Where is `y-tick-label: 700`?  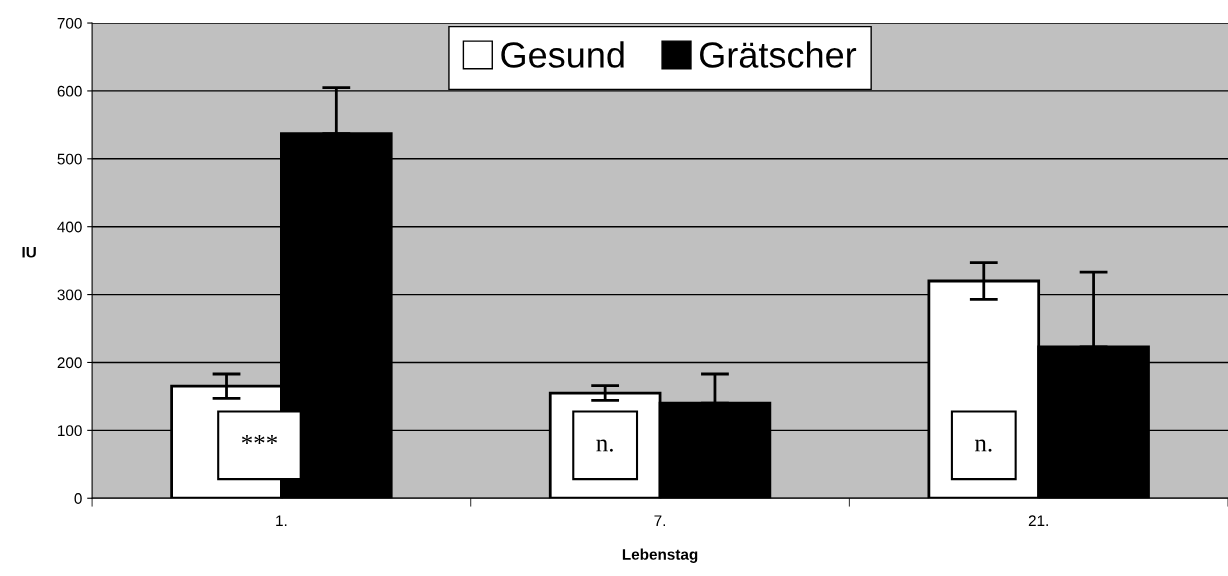
y-tick-label: 700 is located at coordinates (69, 23).